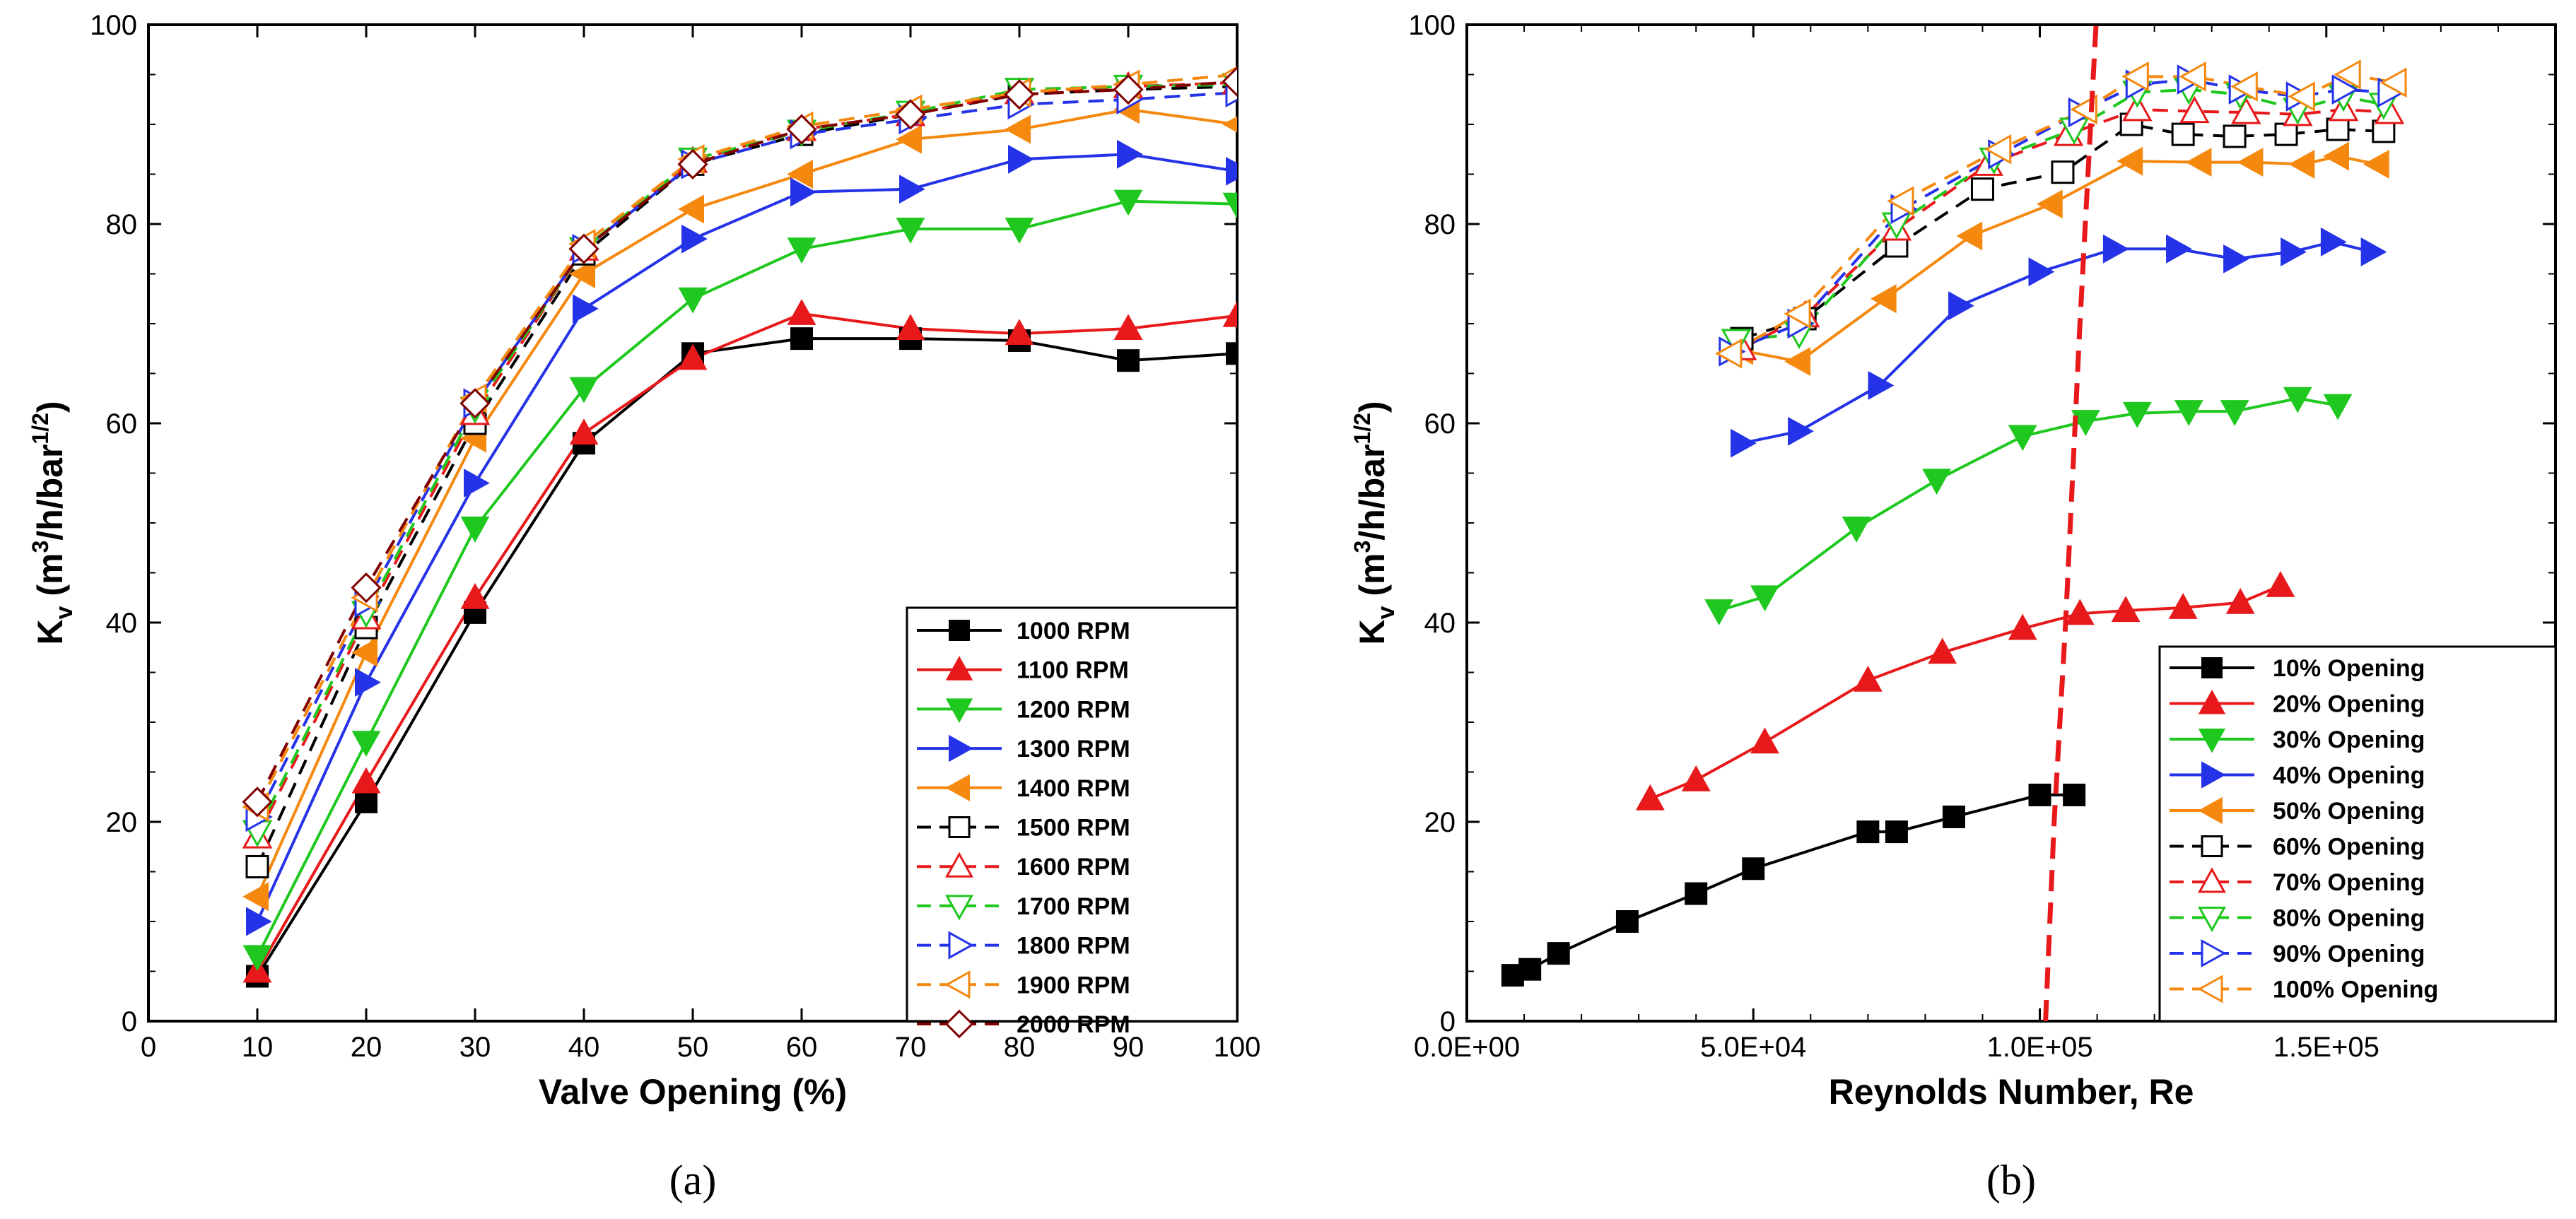 This screenshot has height=1219, width=2576. I want to click on legend-entry-label: 20% Opening, so click(2349, 704).